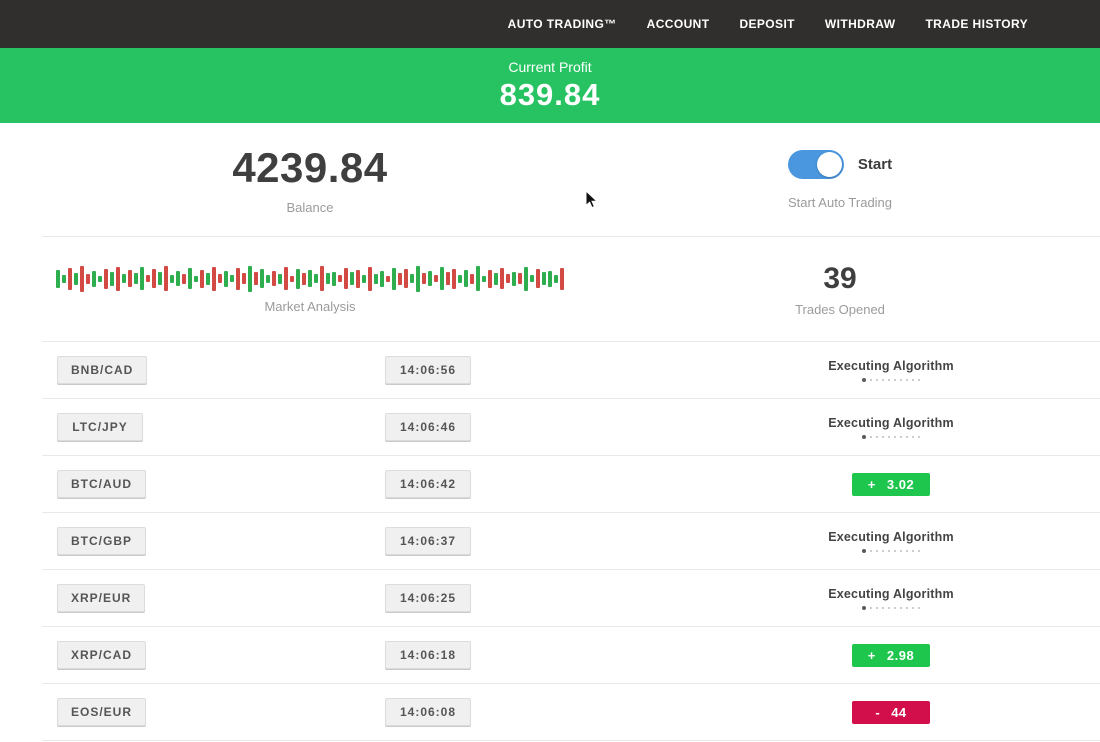  What do you see at coordinates (527, 370) in the screenshot?
I see `time-cell: 14:06:56` at bounding box center [527, 370].